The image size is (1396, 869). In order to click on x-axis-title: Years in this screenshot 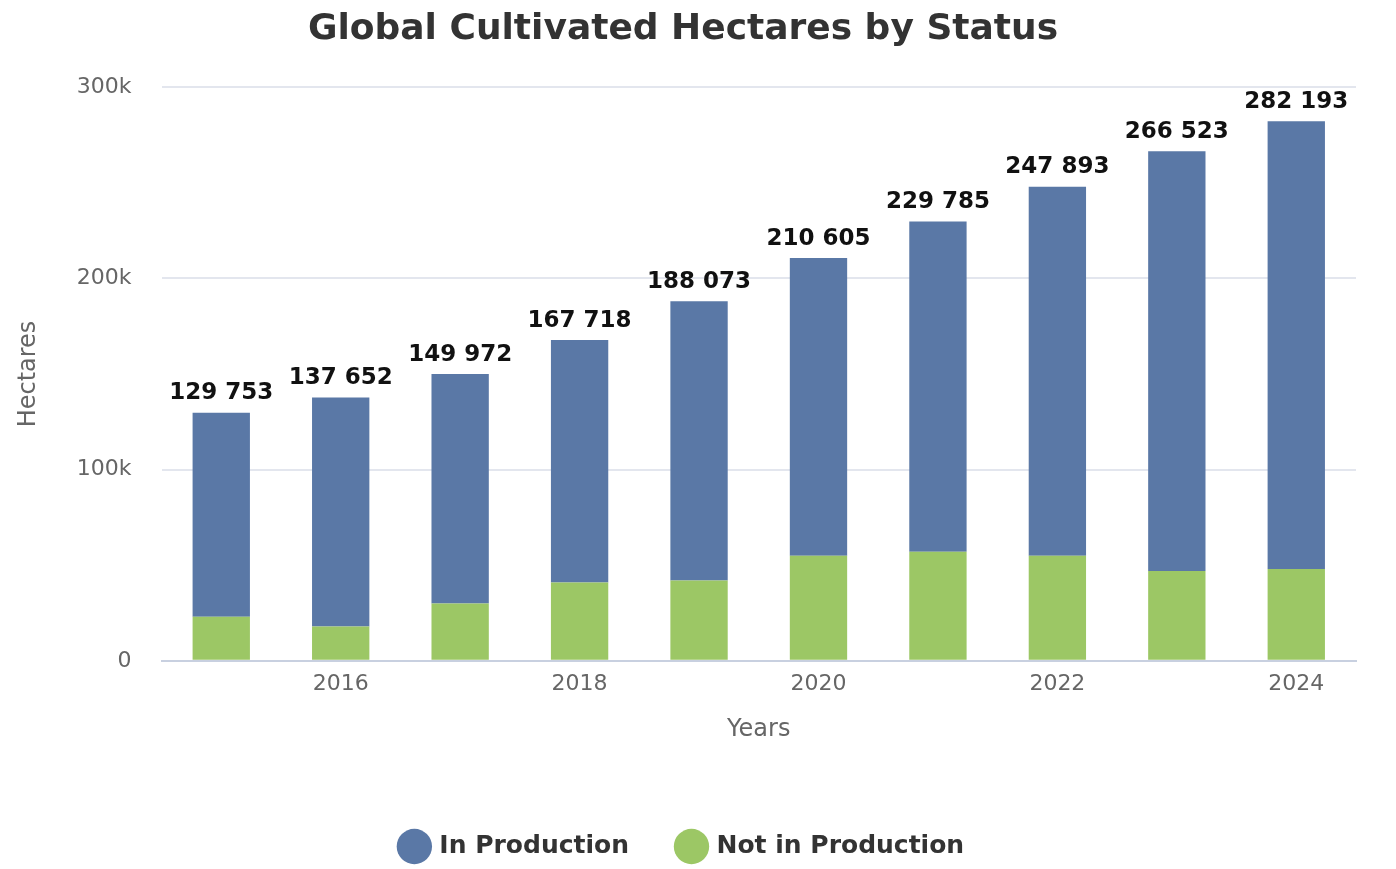, I will do `click(758, 727)`.